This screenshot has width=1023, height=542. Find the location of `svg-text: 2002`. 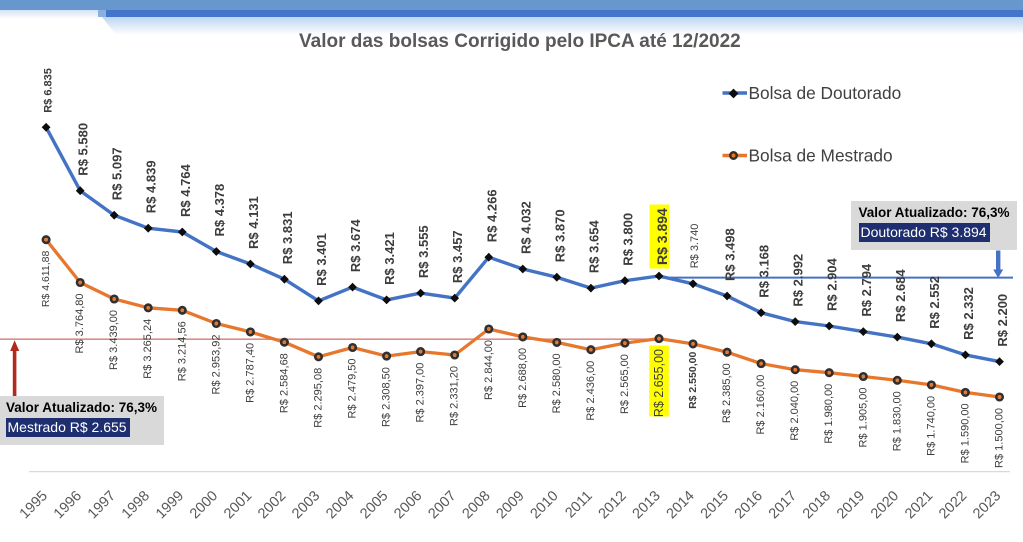

svg-text: 2002 is located at coordinates (272, 505).